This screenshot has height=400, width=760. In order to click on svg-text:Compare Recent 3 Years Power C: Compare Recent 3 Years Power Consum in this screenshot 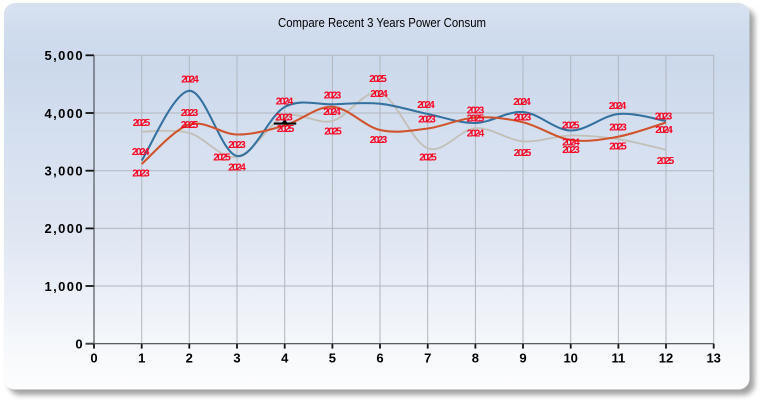, I will do `click(382, 23)`.